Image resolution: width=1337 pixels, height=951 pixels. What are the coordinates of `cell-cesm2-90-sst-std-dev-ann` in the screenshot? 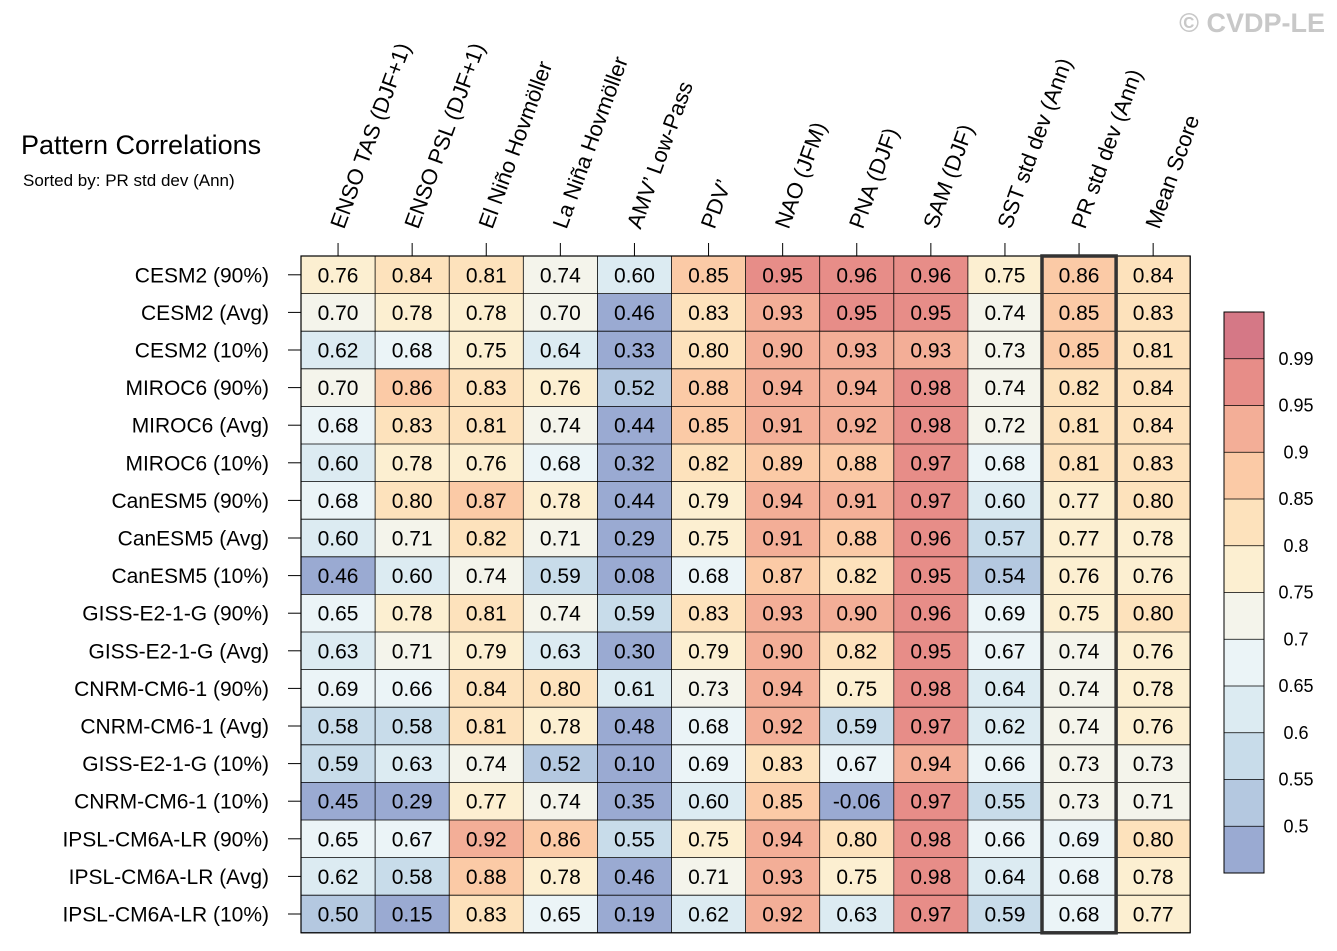 It's located at (1004, 275).